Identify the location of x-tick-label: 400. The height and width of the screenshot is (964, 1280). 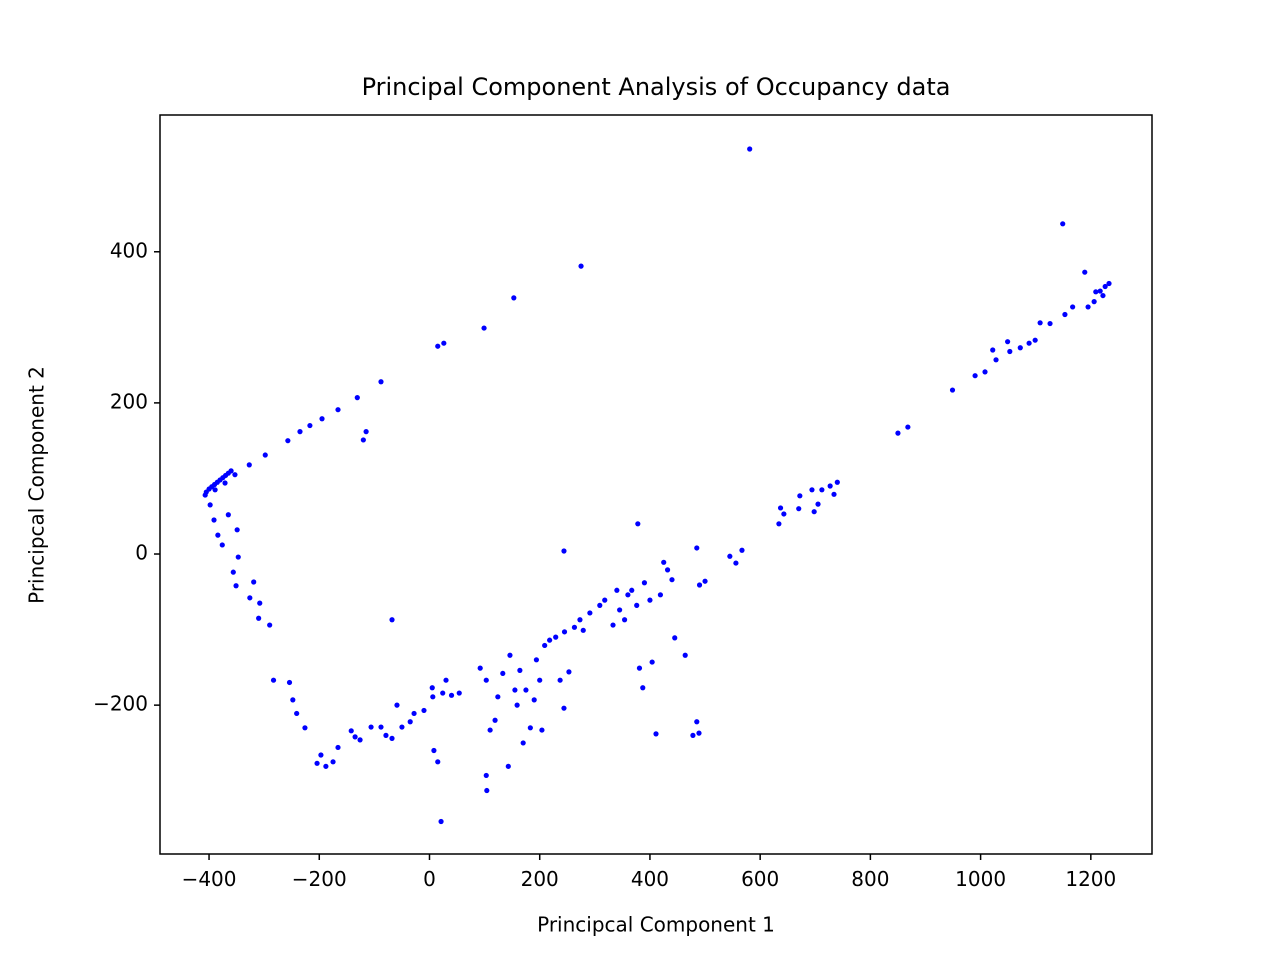
(650, 879).